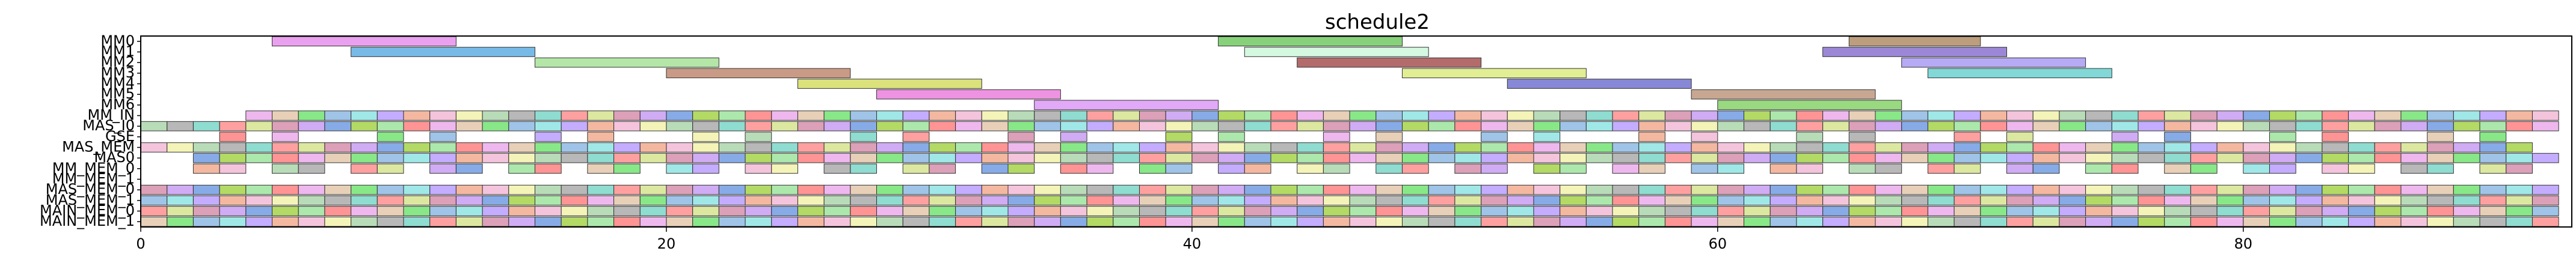  I want to click on x-tick-label: 0, so click(140, 243).